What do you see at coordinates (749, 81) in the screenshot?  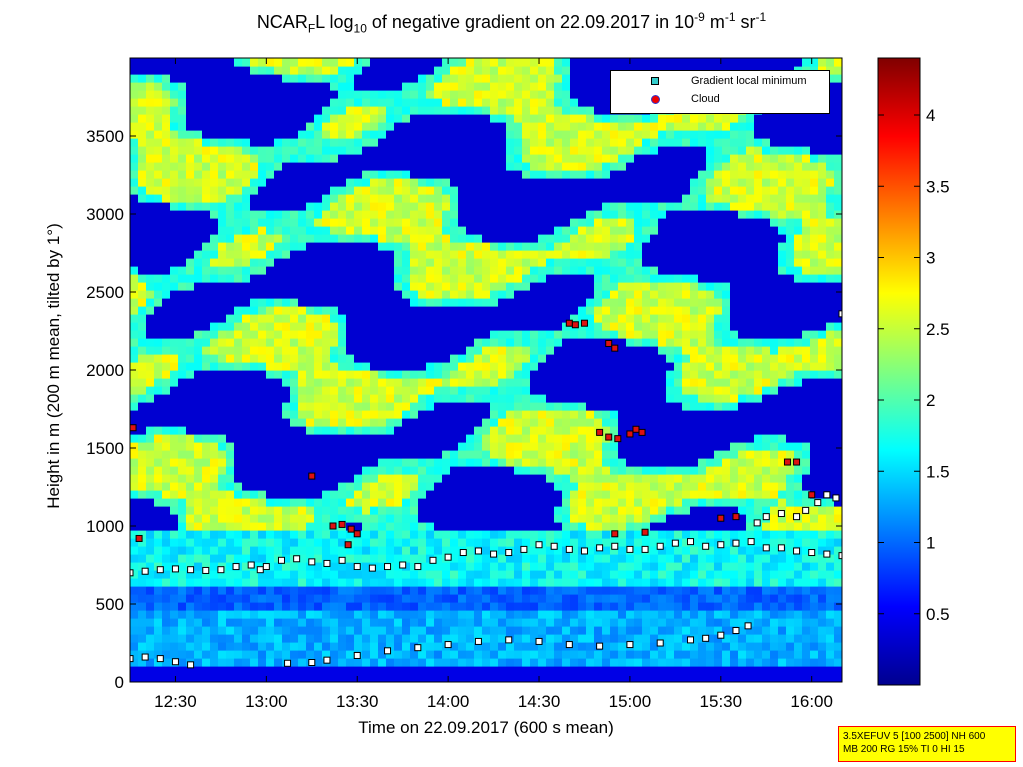 I see `legend-entry-gradient: Gradient local minimum` at bounding box center [749, 81].